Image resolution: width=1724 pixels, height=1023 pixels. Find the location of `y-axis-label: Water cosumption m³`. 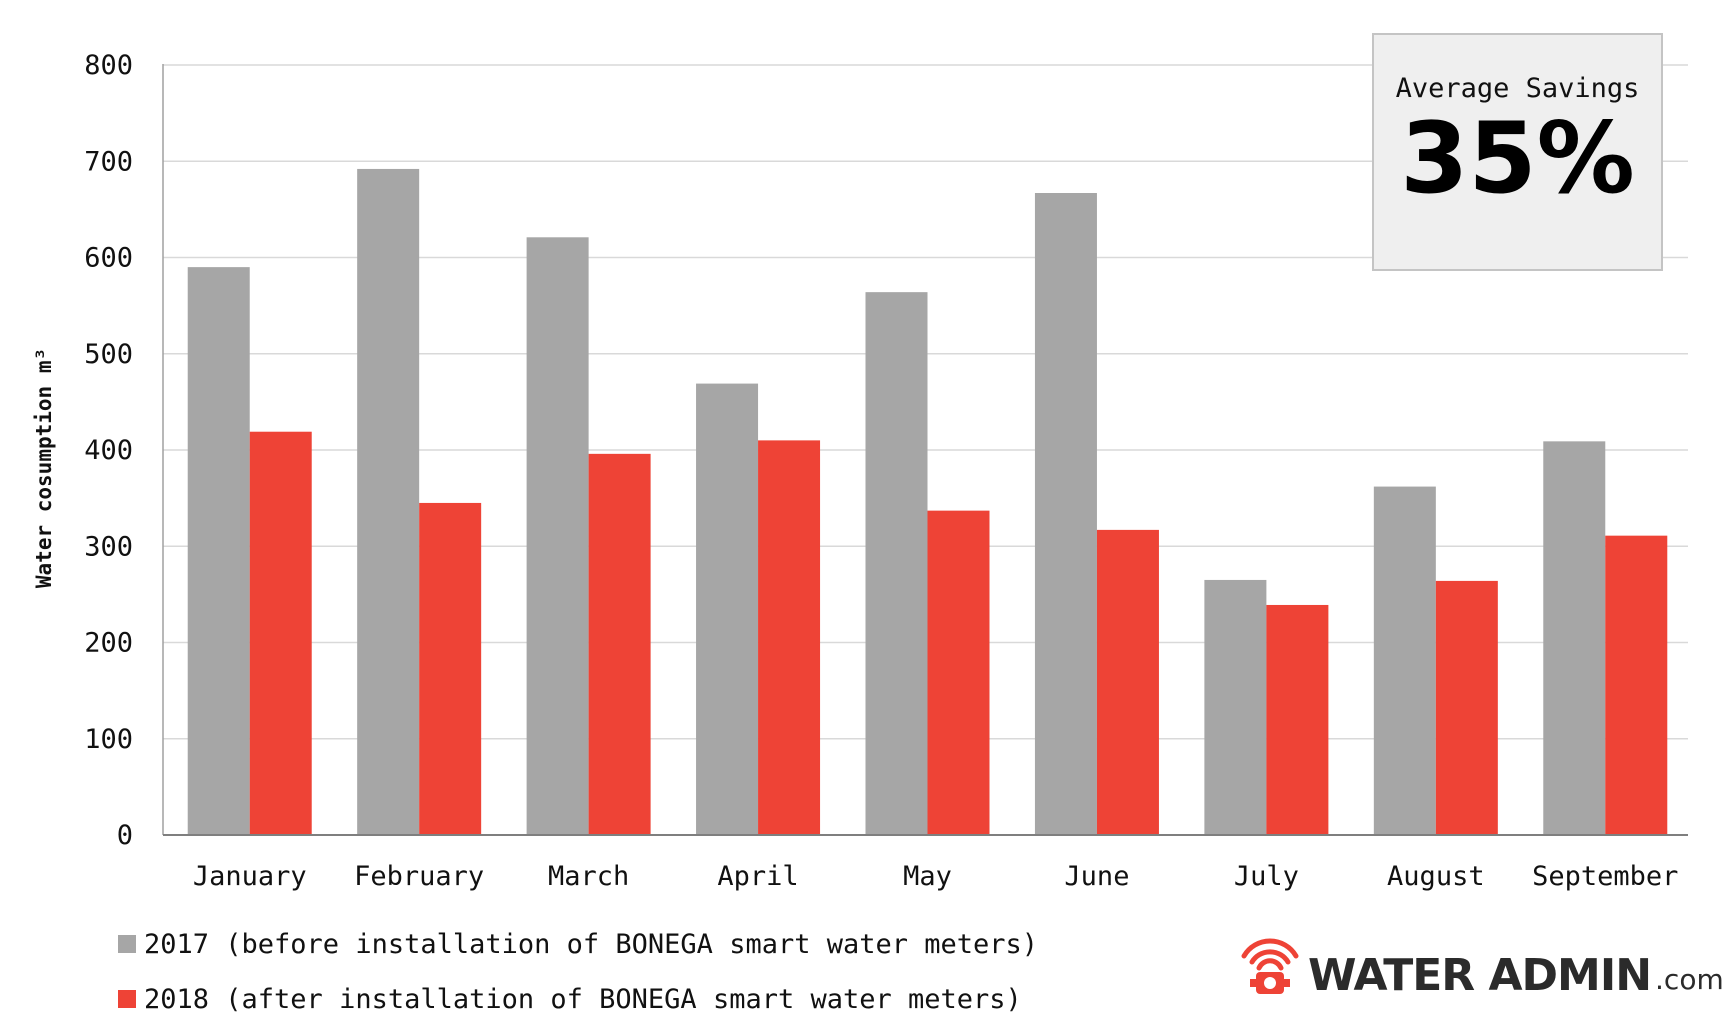

y-axis-label: Water cosumption m³ is located at coordinates (44, 468).